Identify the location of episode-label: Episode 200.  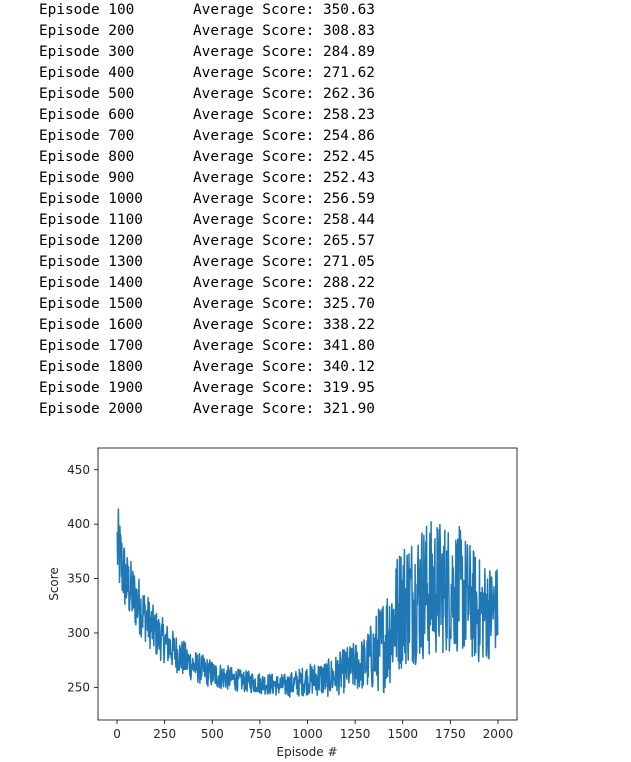
(87, 31).